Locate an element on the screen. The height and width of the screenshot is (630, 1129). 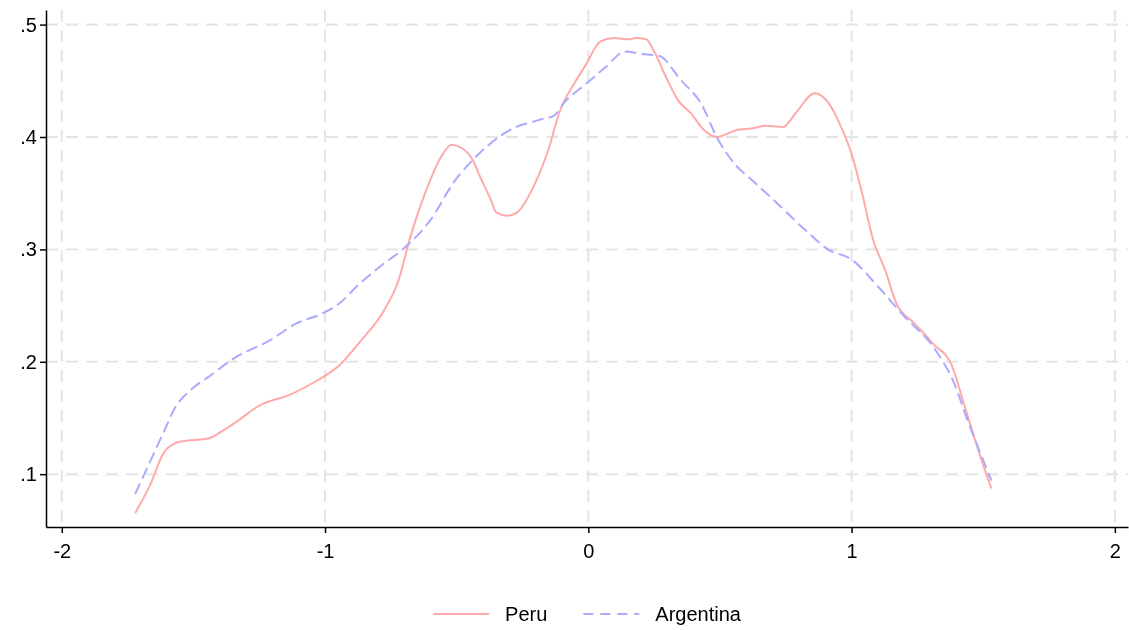
x-tick-label: -1 is located at coordinates (325, 551).